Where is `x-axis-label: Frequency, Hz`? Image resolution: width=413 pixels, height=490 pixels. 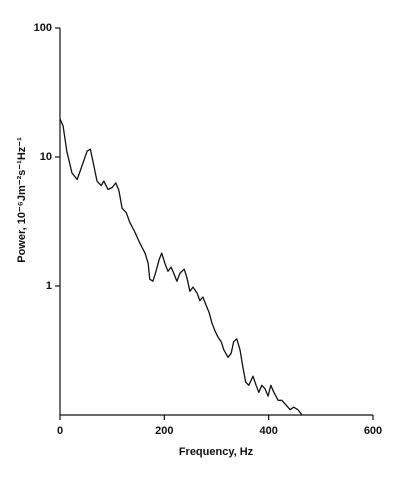
x-axis-label: Frequency, Hz is located at coordinates (216, 452).